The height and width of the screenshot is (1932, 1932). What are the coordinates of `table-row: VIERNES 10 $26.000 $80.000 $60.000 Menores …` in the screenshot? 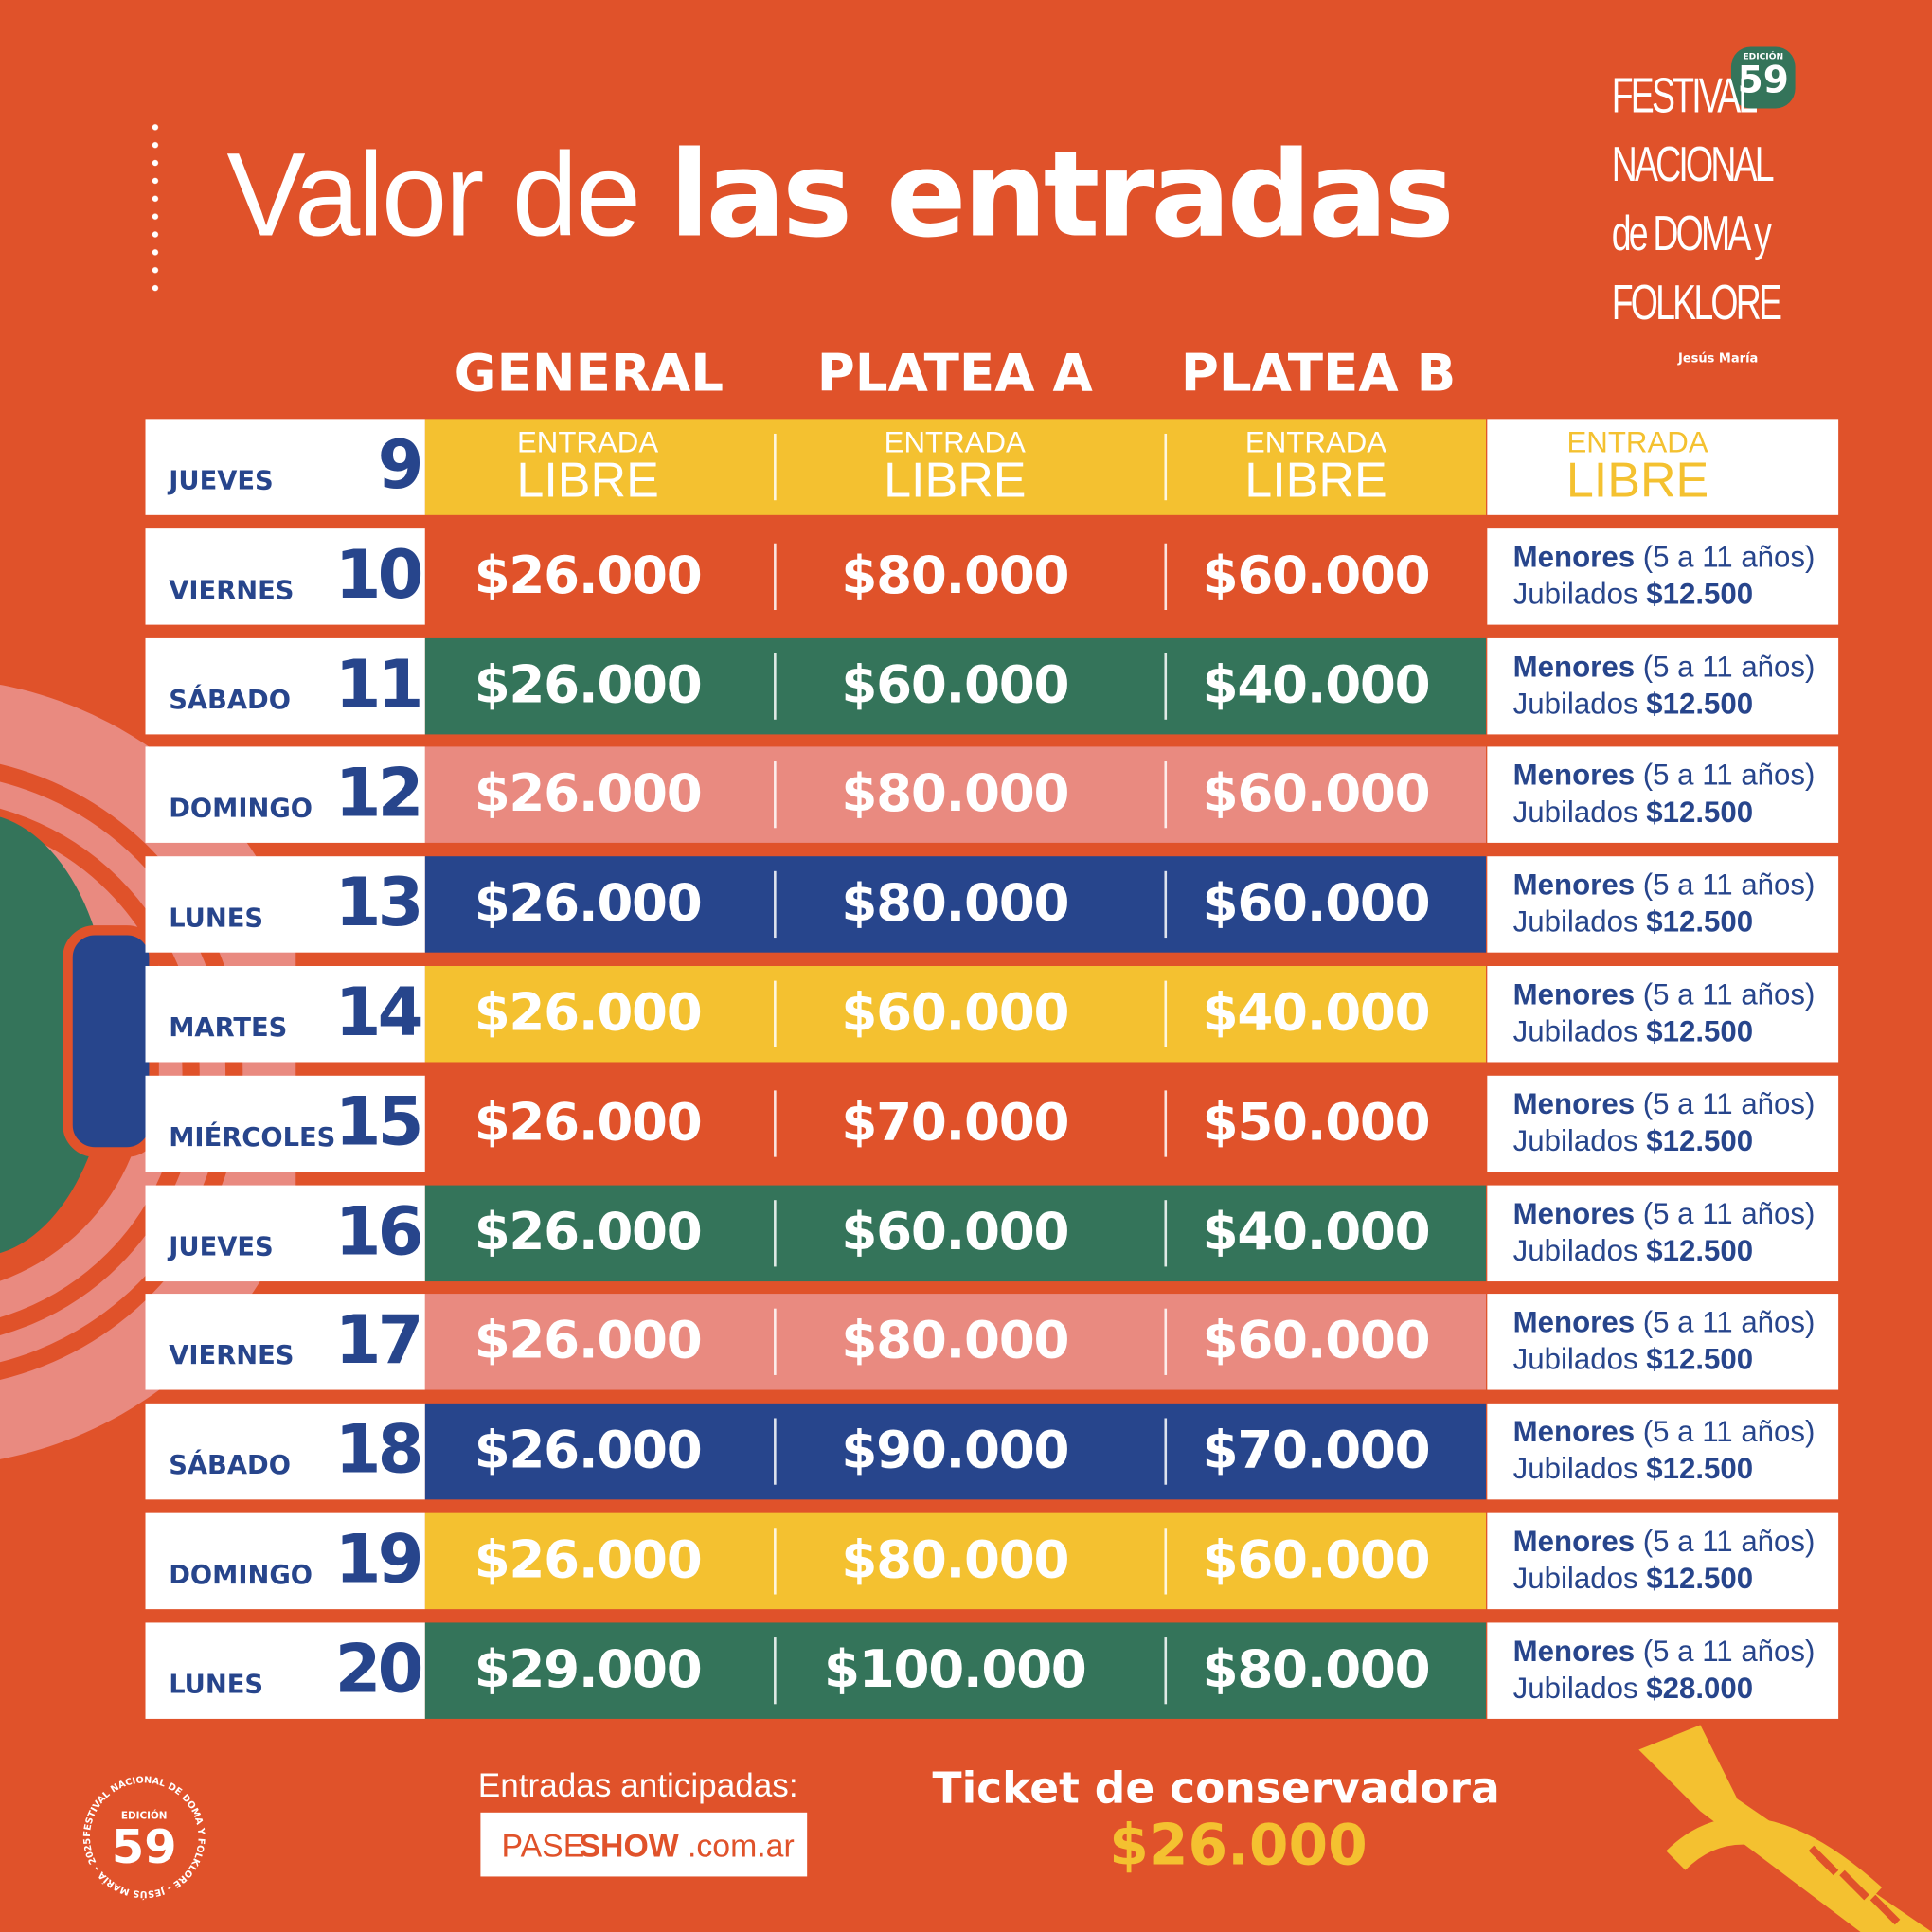 It's located at (992, 576).